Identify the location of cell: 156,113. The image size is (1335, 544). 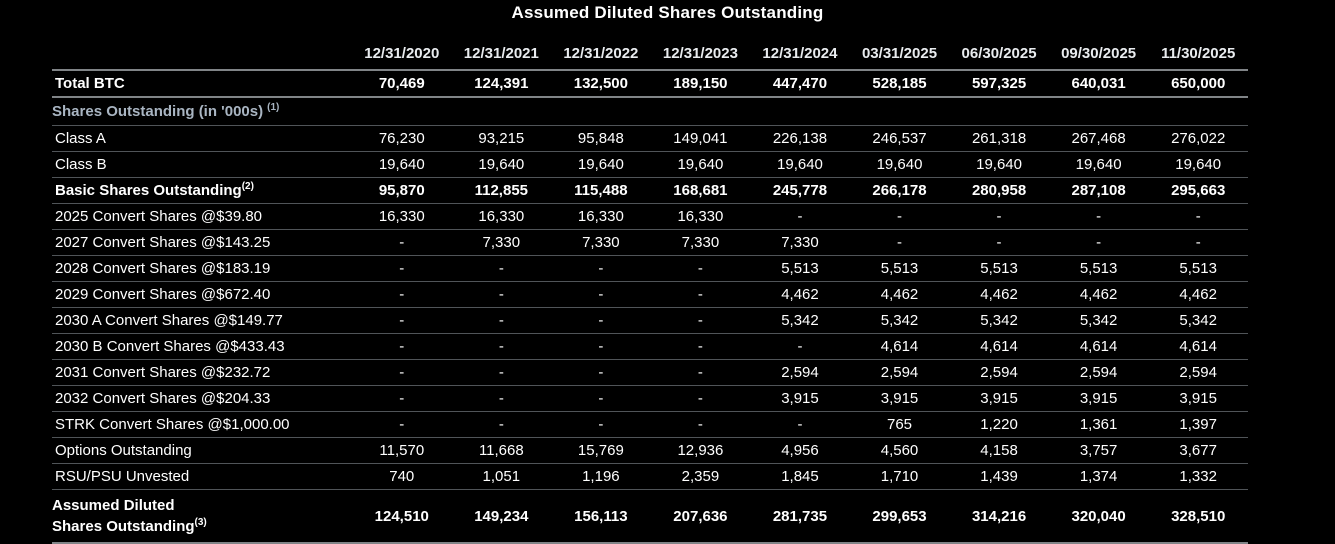
(601, 516).